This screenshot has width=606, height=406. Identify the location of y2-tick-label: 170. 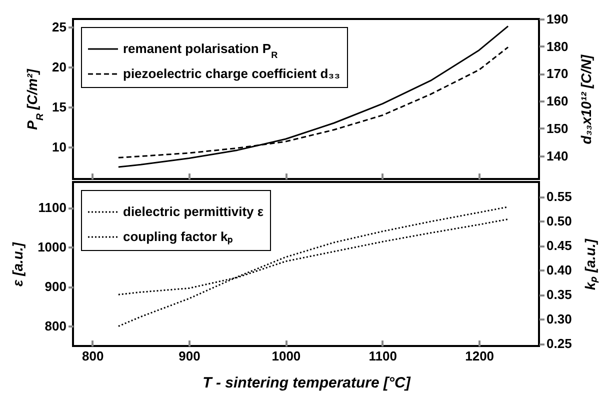
(557, 74).